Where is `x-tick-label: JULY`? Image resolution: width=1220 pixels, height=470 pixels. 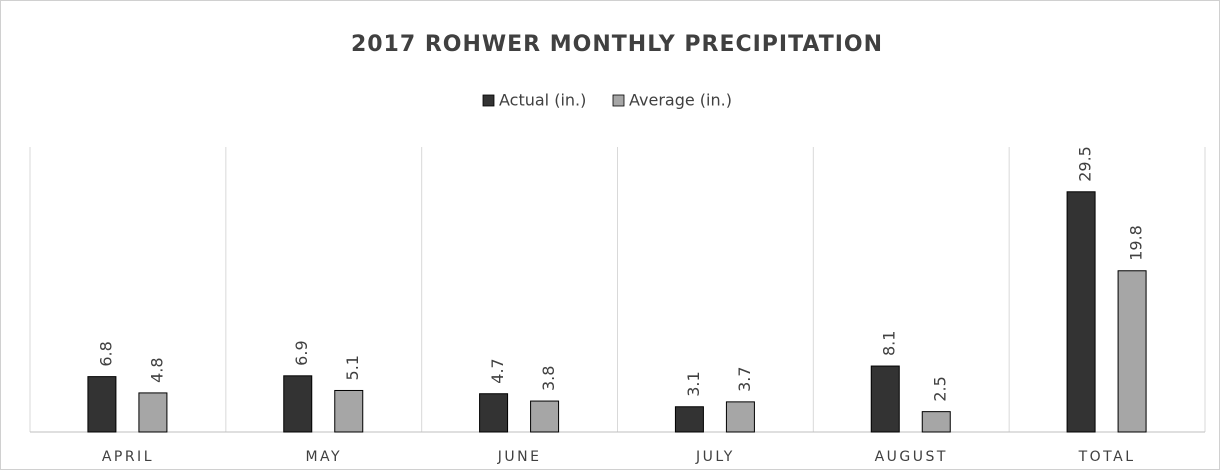 x-tick-label: JULY is located at coordinates (715, 457).